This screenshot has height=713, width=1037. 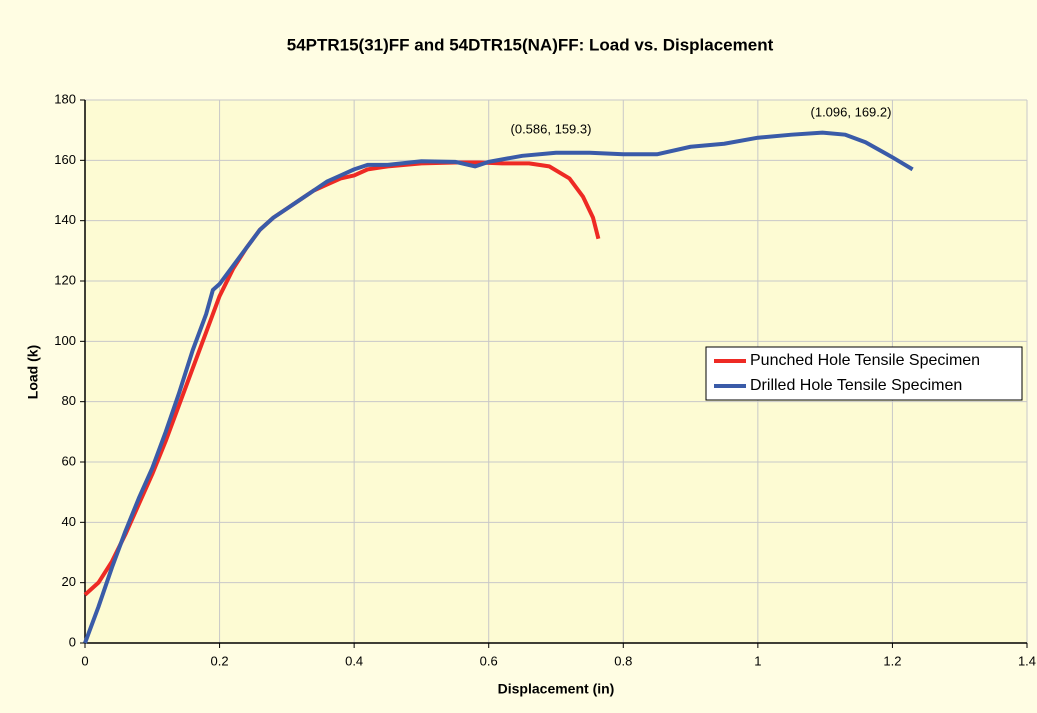 What do you see at coordinates (33, 372) in the screenshot?
I see `y-axis-label: Load (k)` at bounding box center [33, 372].